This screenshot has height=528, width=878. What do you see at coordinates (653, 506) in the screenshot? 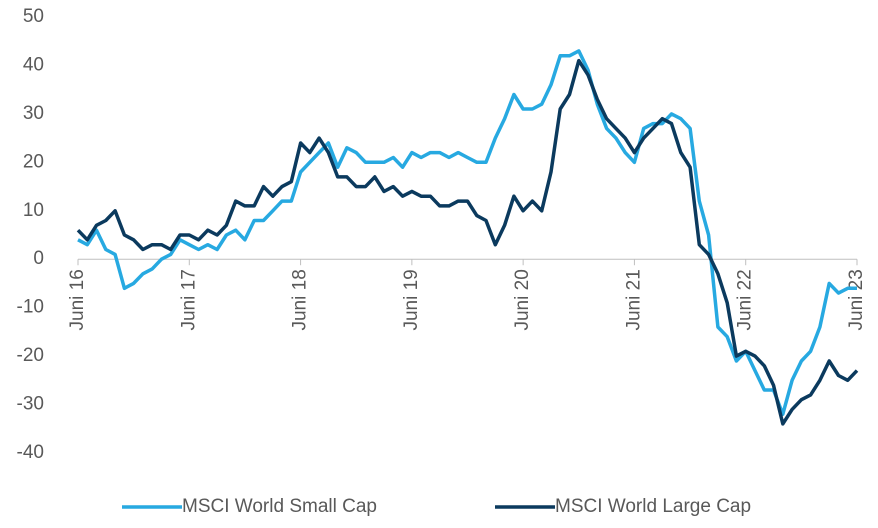
I see `legend-label: MSCI World Large Cap` at bounding box center [653, 506].